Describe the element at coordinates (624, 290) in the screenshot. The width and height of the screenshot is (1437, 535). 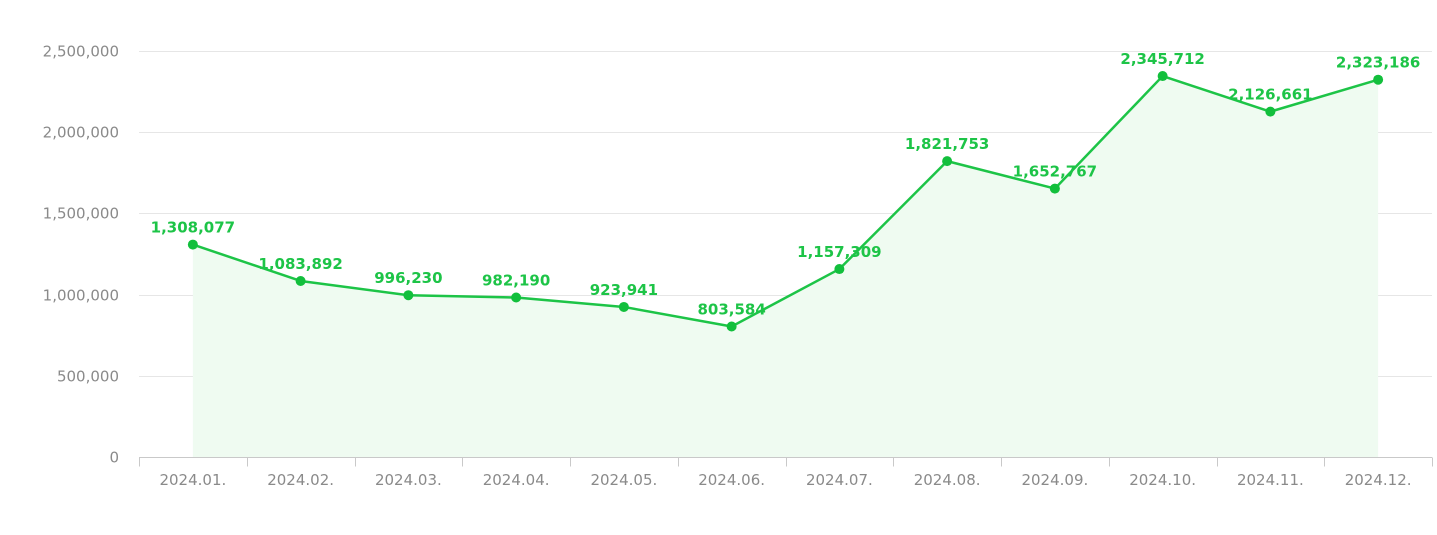
I see `data-label: 923,941` at that location.